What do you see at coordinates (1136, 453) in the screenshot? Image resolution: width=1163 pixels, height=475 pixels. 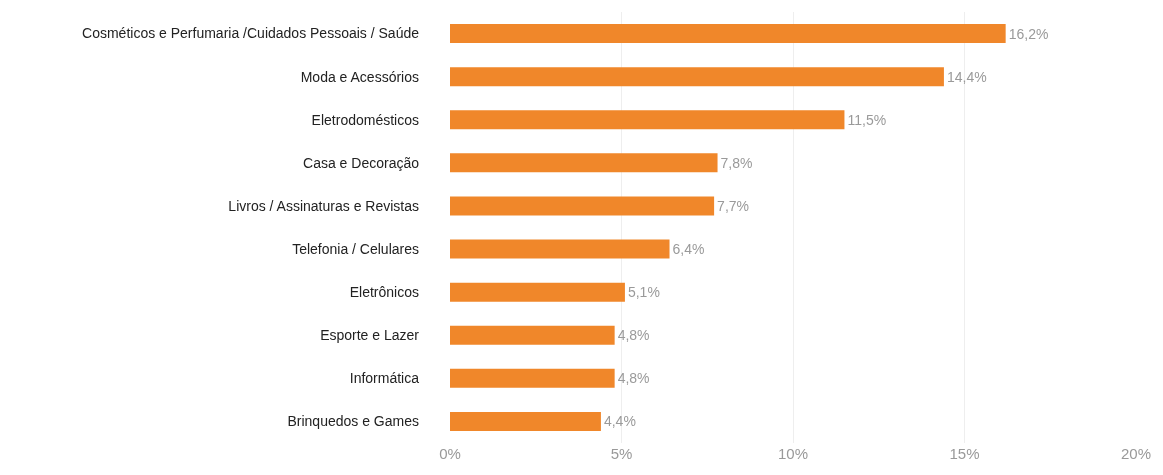 I see `x-tick-label: 20%` at bounding box center [1136, 453].